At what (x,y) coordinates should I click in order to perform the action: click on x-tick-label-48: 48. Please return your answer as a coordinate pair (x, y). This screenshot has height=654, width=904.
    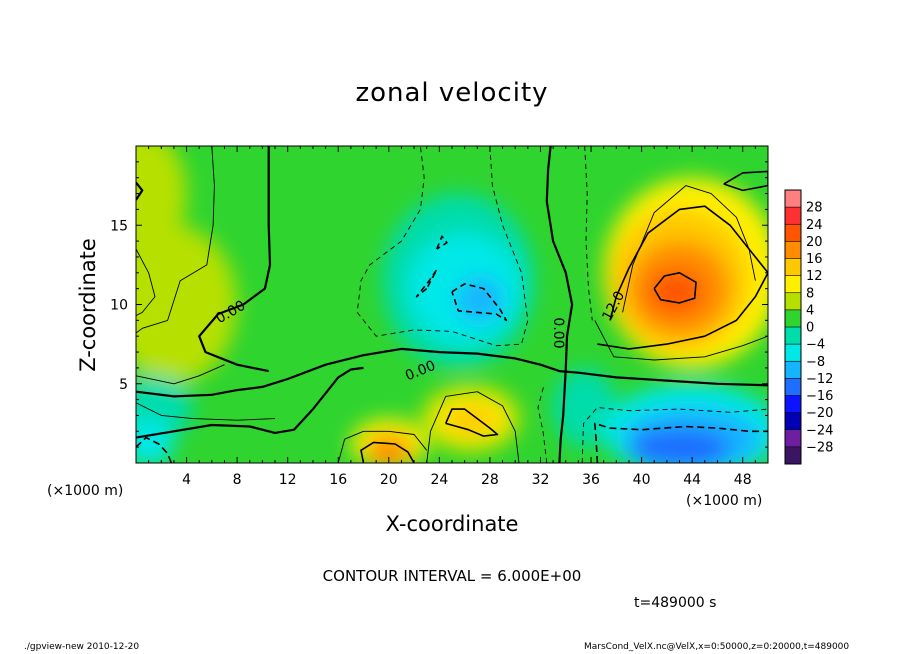
    Looking at the image, I should click on (743, 480).